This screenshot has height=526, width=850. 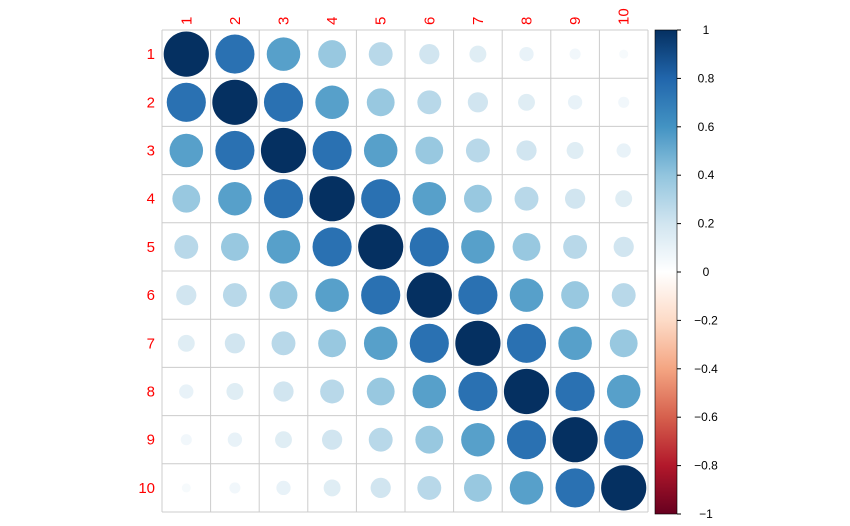 I want to click on colorbar-tick-label: 0.4, so click(x=706, y=175).